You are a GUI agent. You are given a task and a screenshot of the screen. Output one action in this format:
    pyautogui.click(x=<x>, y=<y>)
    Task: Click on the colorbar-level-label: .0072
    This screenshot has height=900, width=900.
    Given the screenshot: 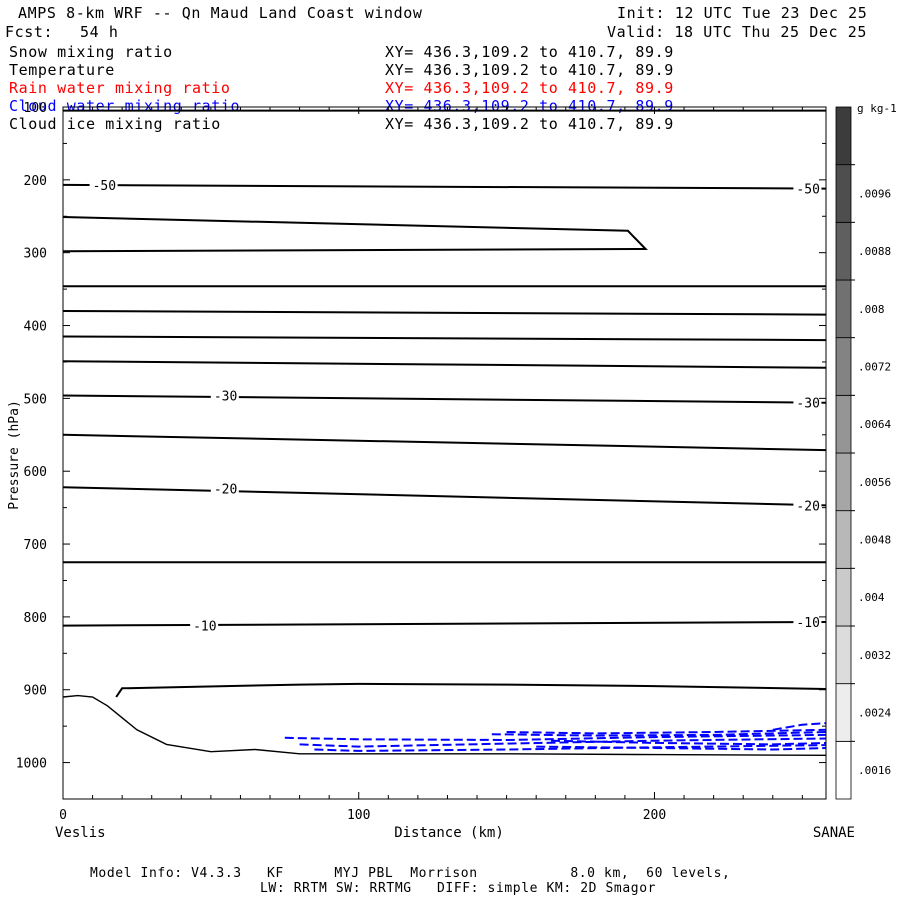 What is the action you would take?
    pyautogui.click(x=874, y=367)
    